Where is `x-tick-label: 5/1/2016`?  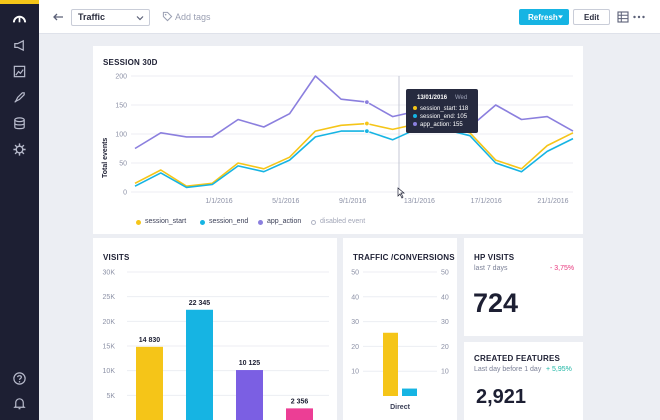
x-tick-label: 5/1/2016 is located at coordinates (285, 201).